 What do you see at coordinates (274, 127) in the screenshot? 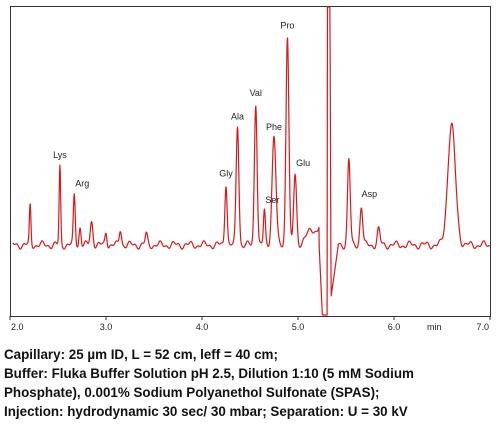
I see `peak-label-phe: Phe` at bounding box center [274, 127].